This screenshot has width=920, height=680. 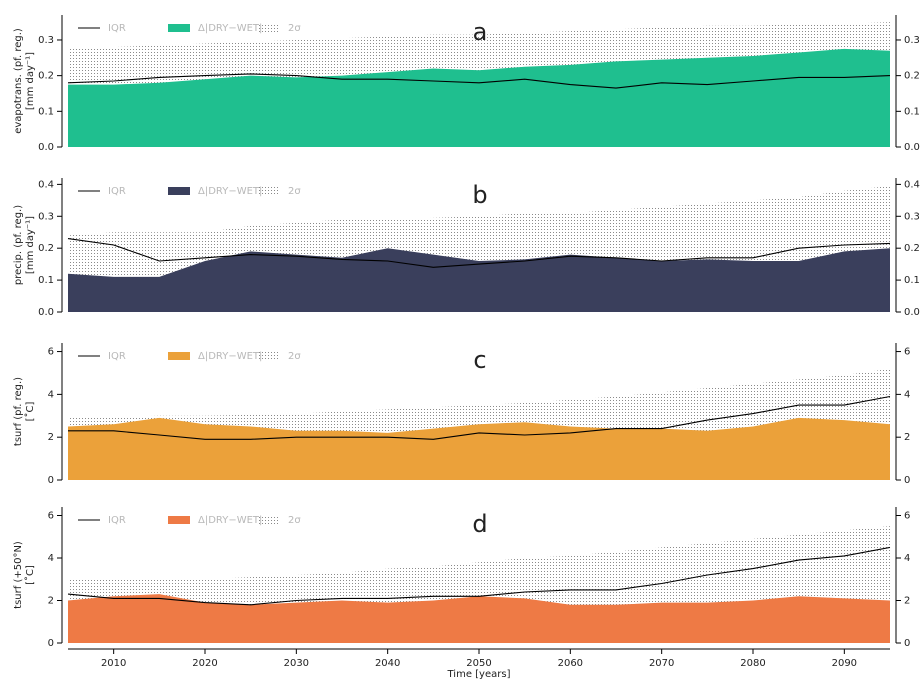 What do you see at coordinates (479, 524) in the screenshot?
I see `panel-label: d` at bounding box center [479, 524].